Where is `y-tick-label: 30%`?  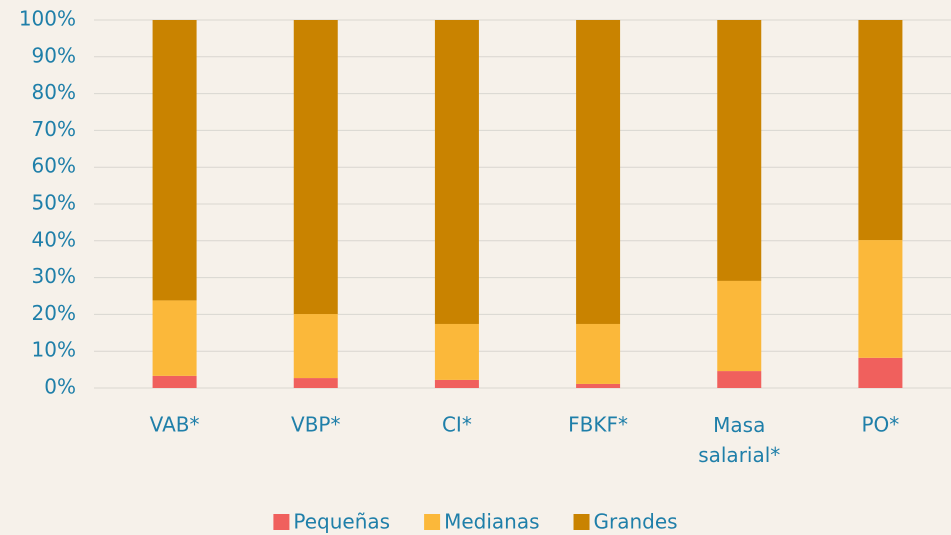
y-tick-label: 30% is located at coordinates (54, 276).